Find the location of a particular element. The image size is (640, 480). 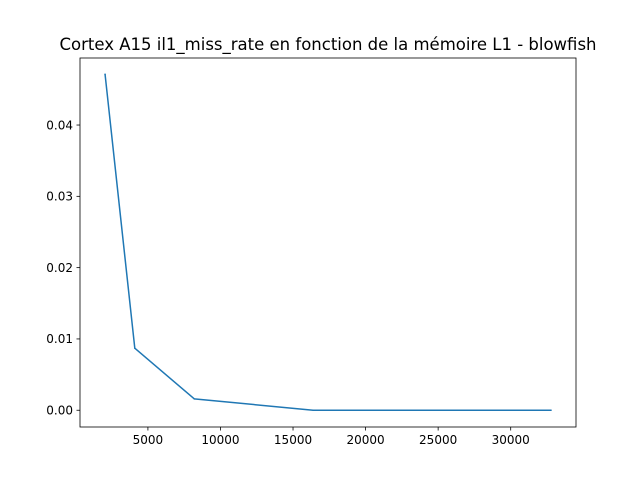

y-tick-label: 0.00 is located at coordinates (59, 411).